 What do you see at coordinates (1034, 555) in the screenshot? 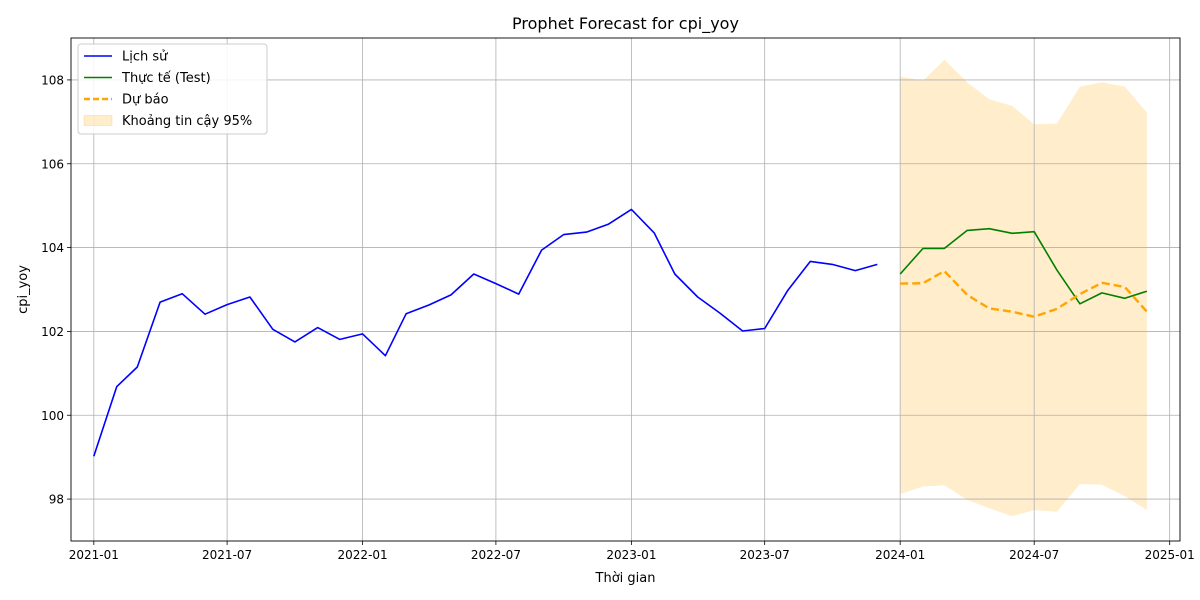
I see `x-tick-label: 2024-07` at bounding box center [1034, 555].